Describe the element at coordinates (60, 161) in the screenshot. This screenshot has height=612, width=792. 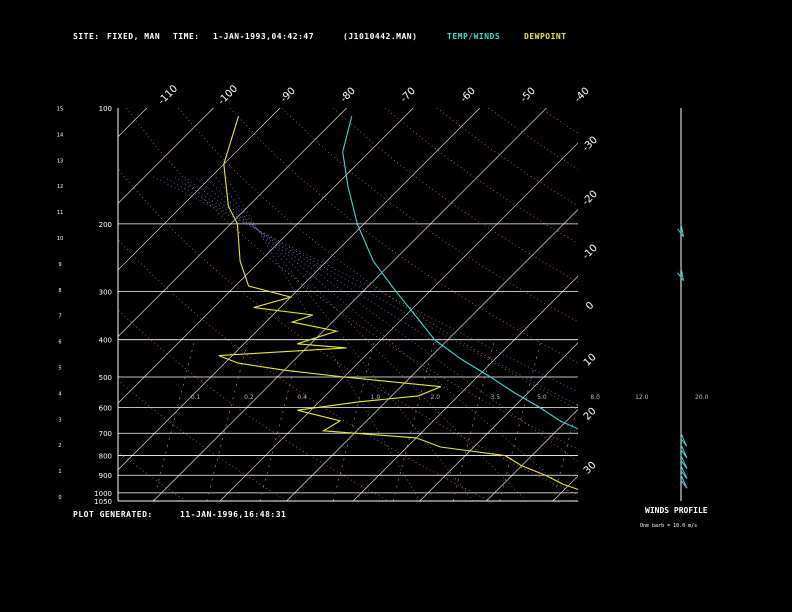
I see `height-tick-label: 13` at that location.